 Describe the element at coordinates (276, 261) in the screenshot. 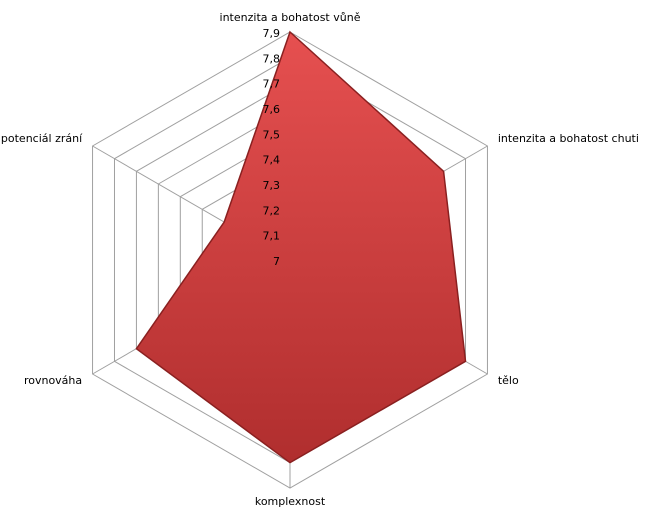

I see `r-tick-label: 7` at that location.